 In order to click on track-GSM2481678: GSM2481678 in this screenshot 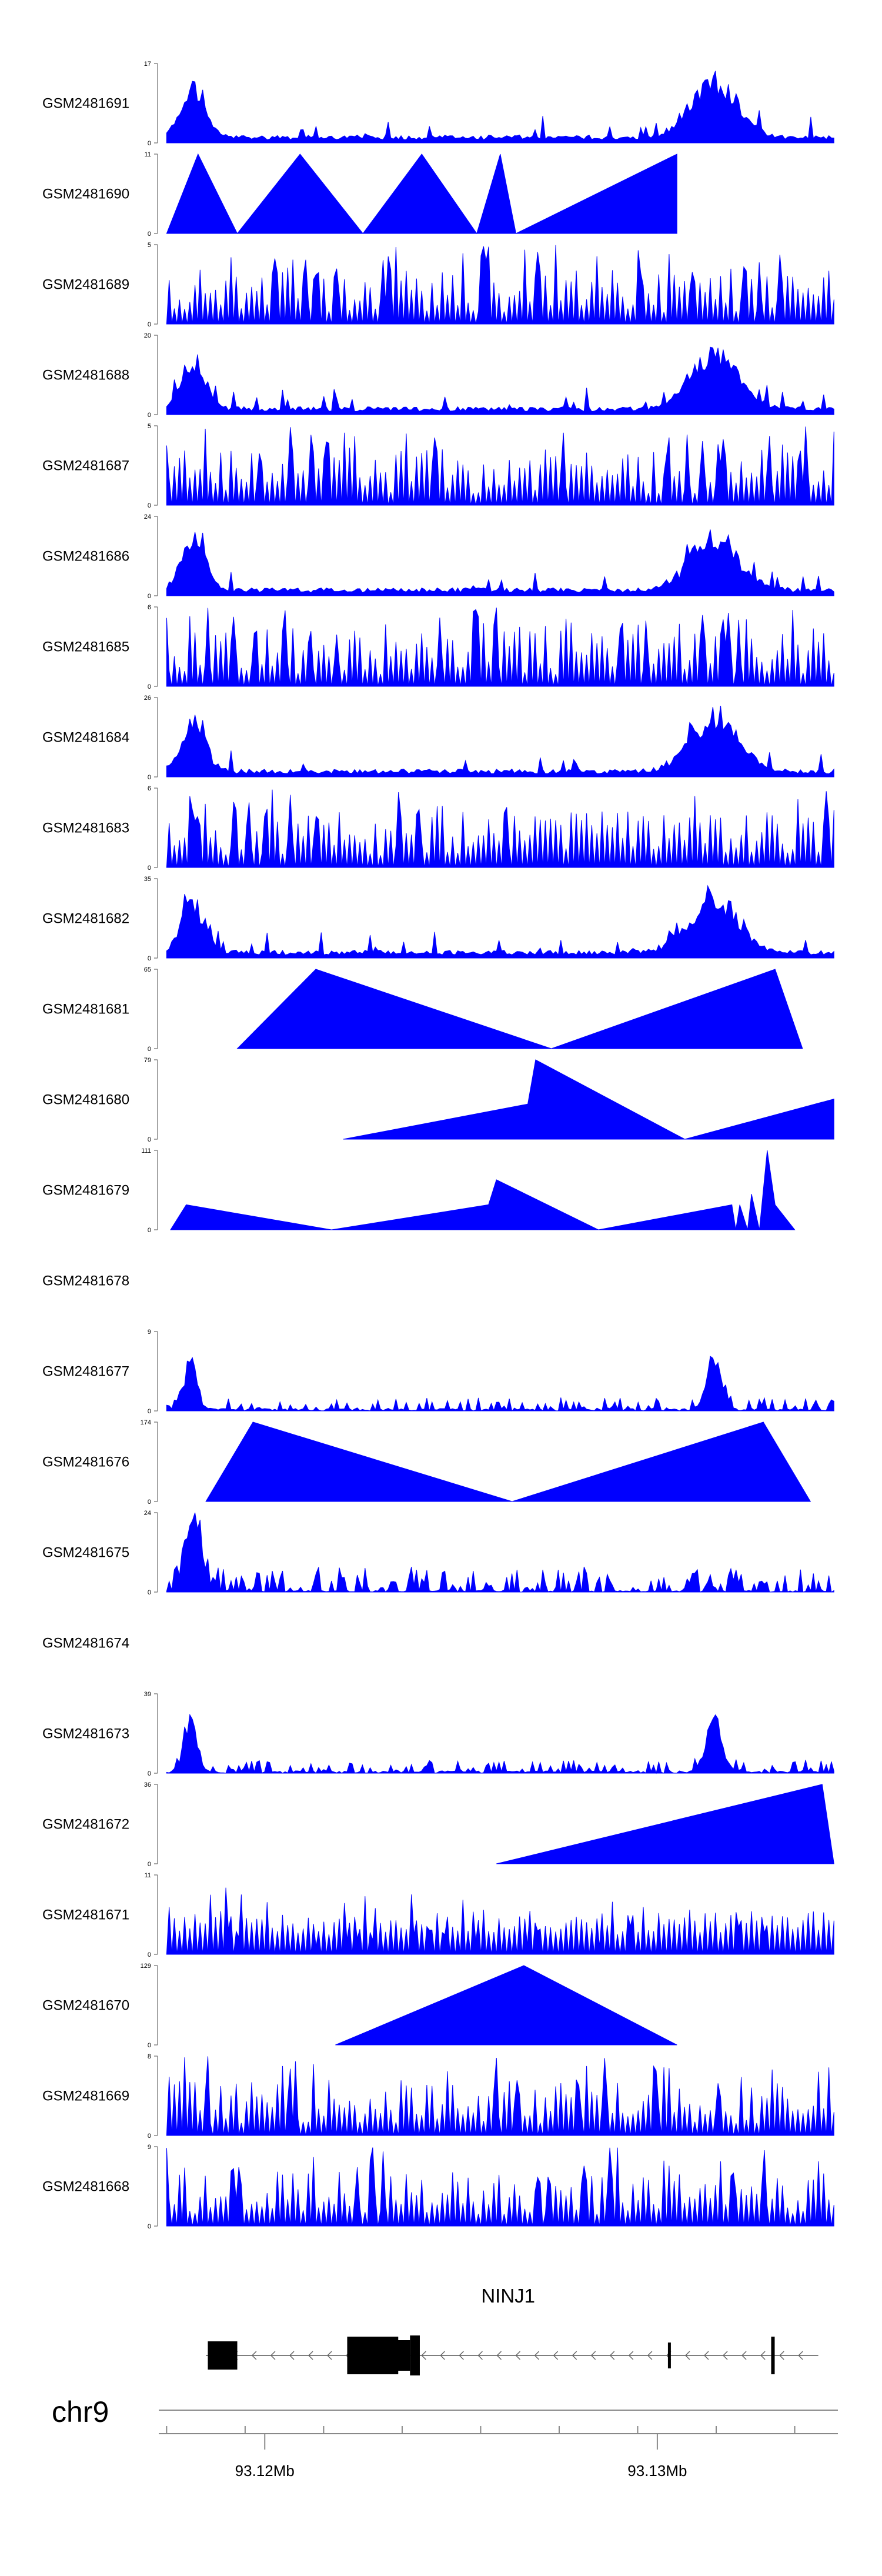, I will do `click(85, 1281)`.